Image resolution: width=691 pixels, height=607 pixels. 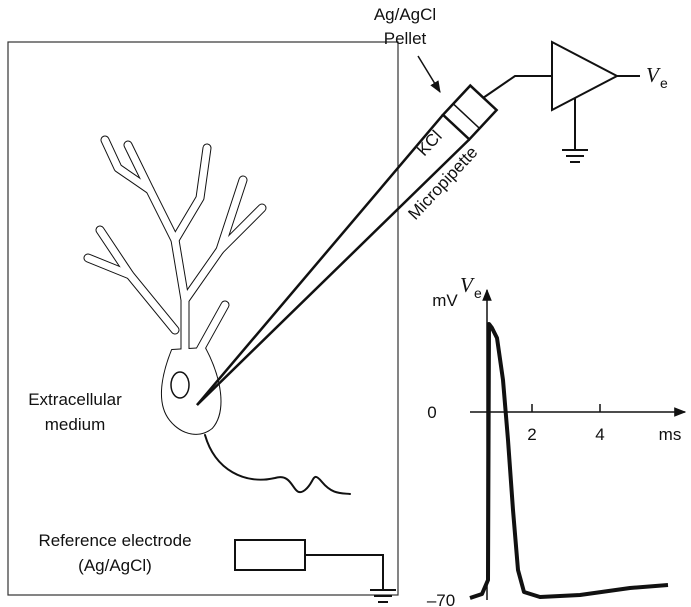 I want to click on micropipette-label: Micropipette, so click(x=442, y=183).